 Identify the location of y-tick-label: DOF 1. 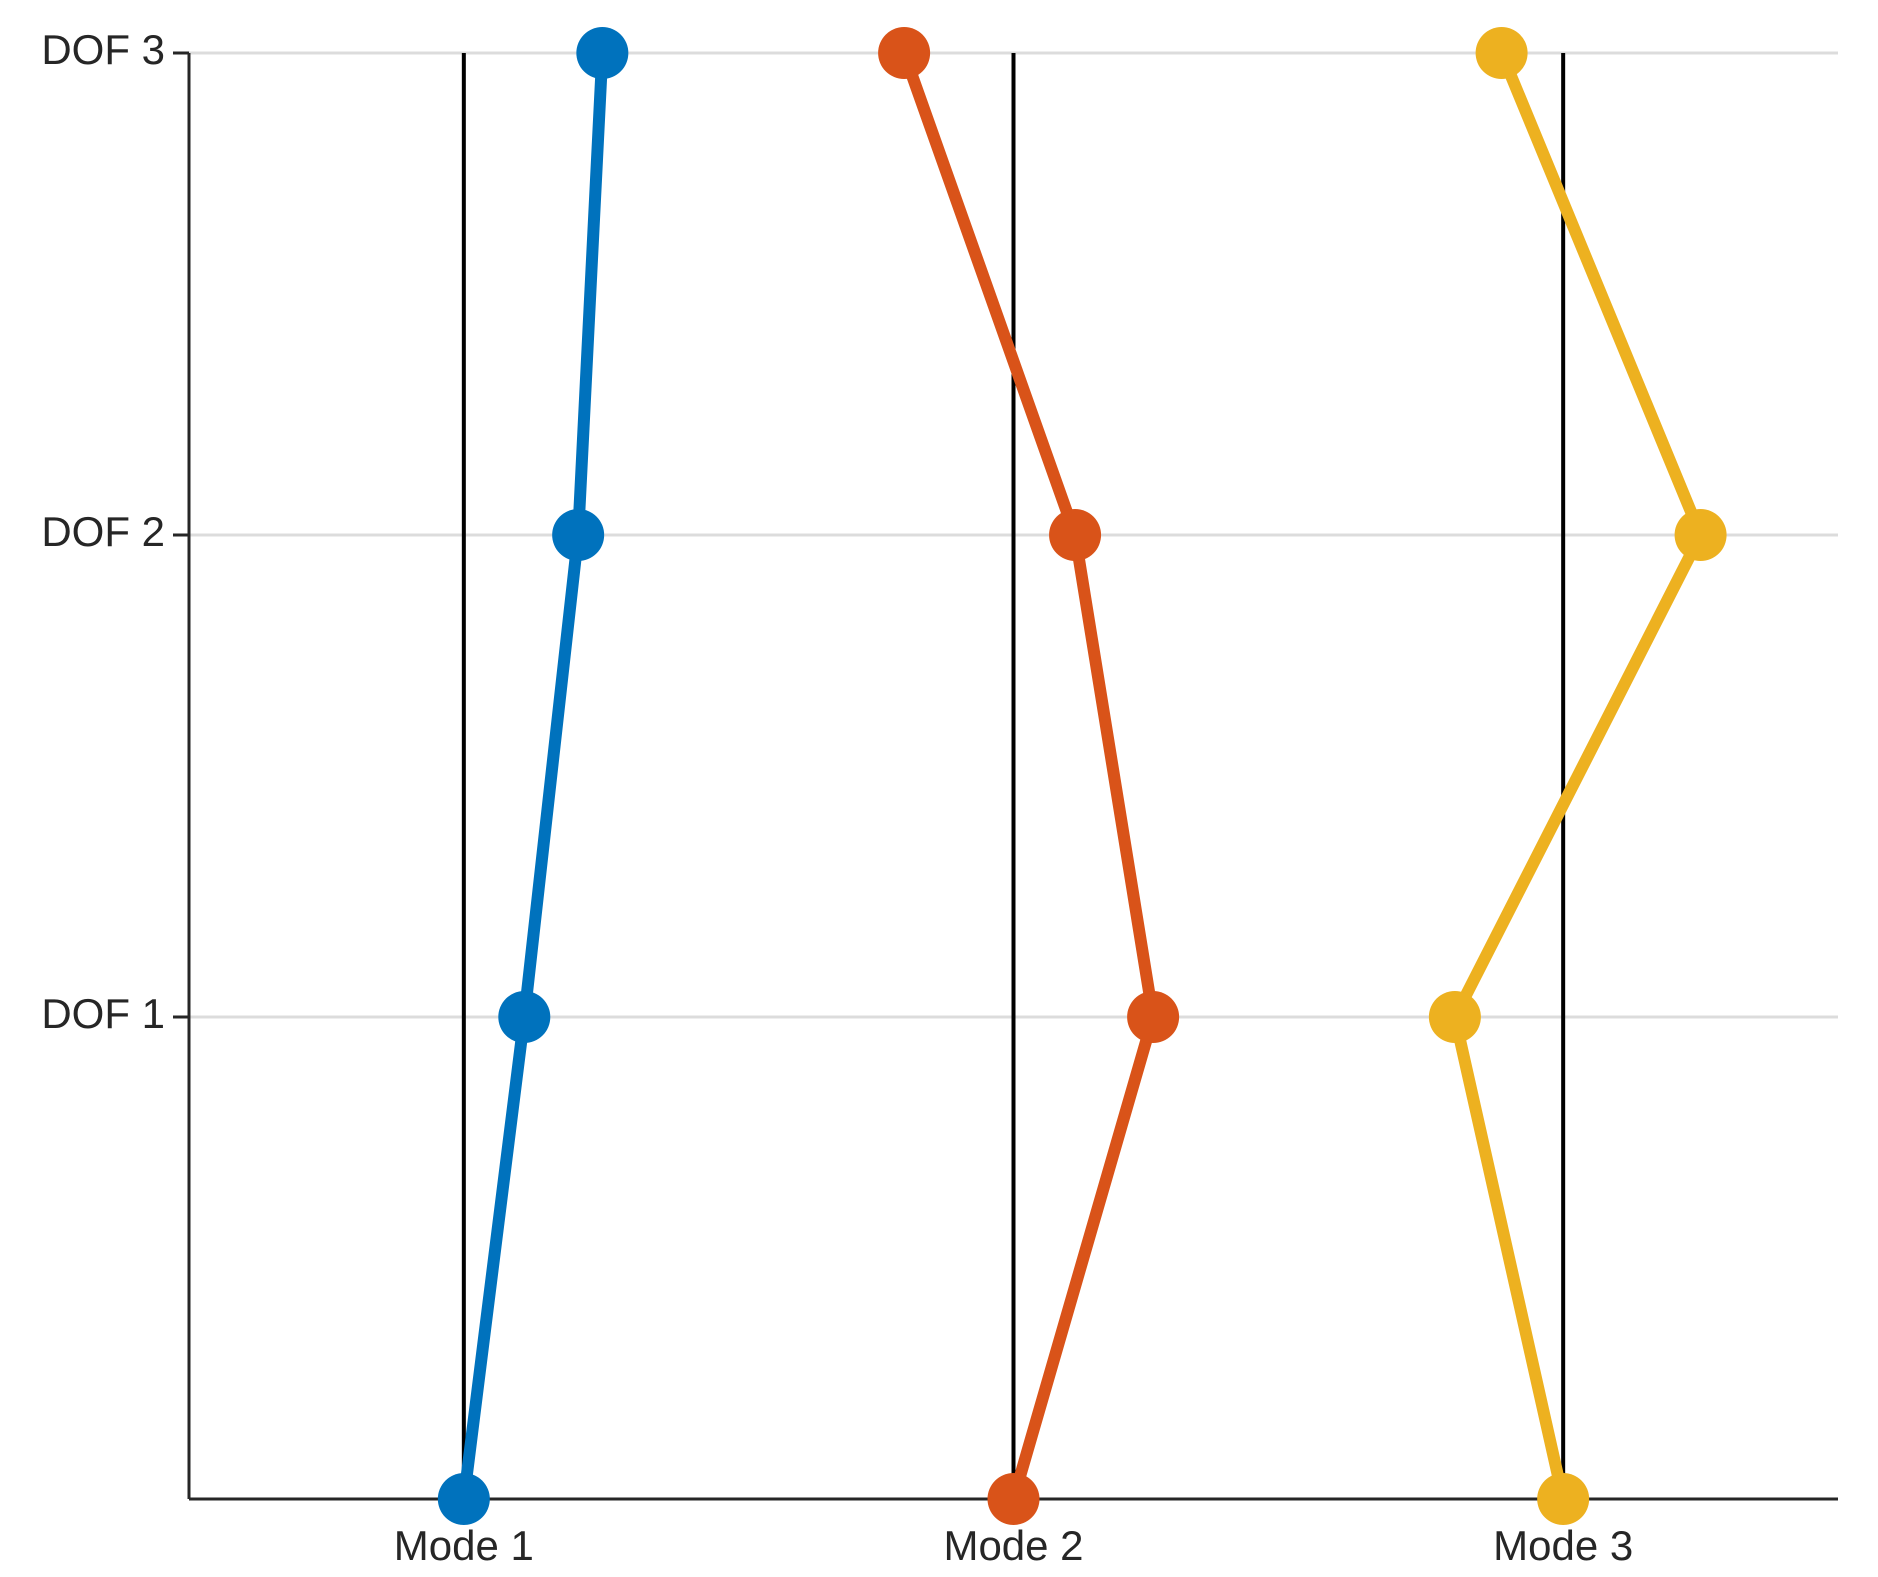
(103, 1013).